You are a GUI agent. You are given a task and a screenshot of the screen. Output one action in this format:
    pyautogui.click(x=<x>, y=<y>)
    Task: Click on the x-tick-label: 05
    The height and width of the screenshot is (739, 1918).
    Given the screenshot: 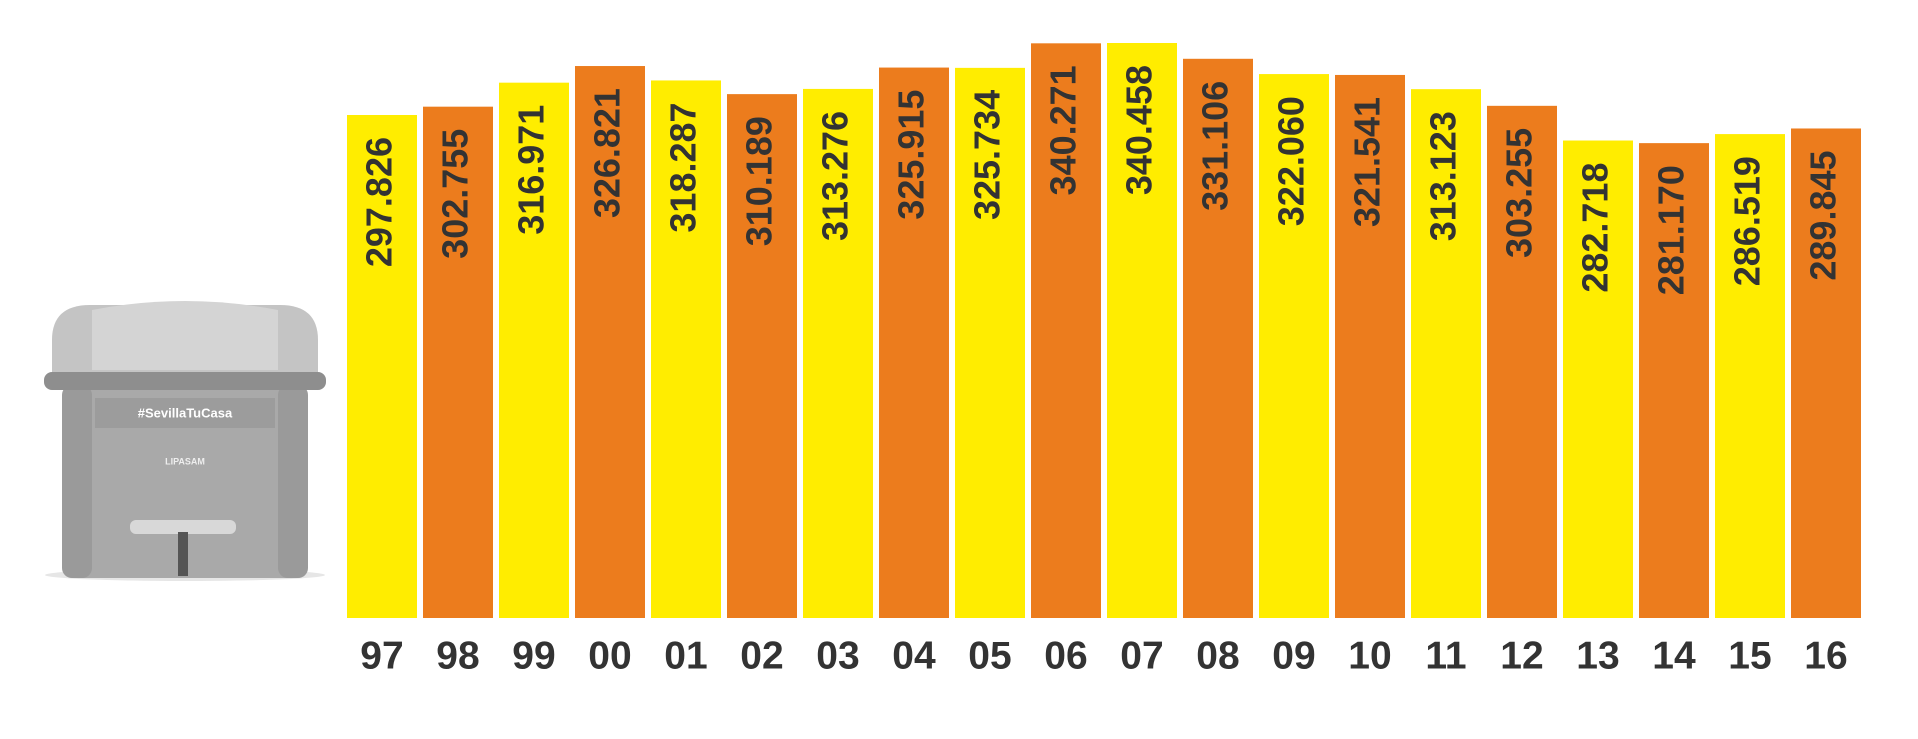 What is the action you would take?
    pyautogui.click(x=989, y=655)
    